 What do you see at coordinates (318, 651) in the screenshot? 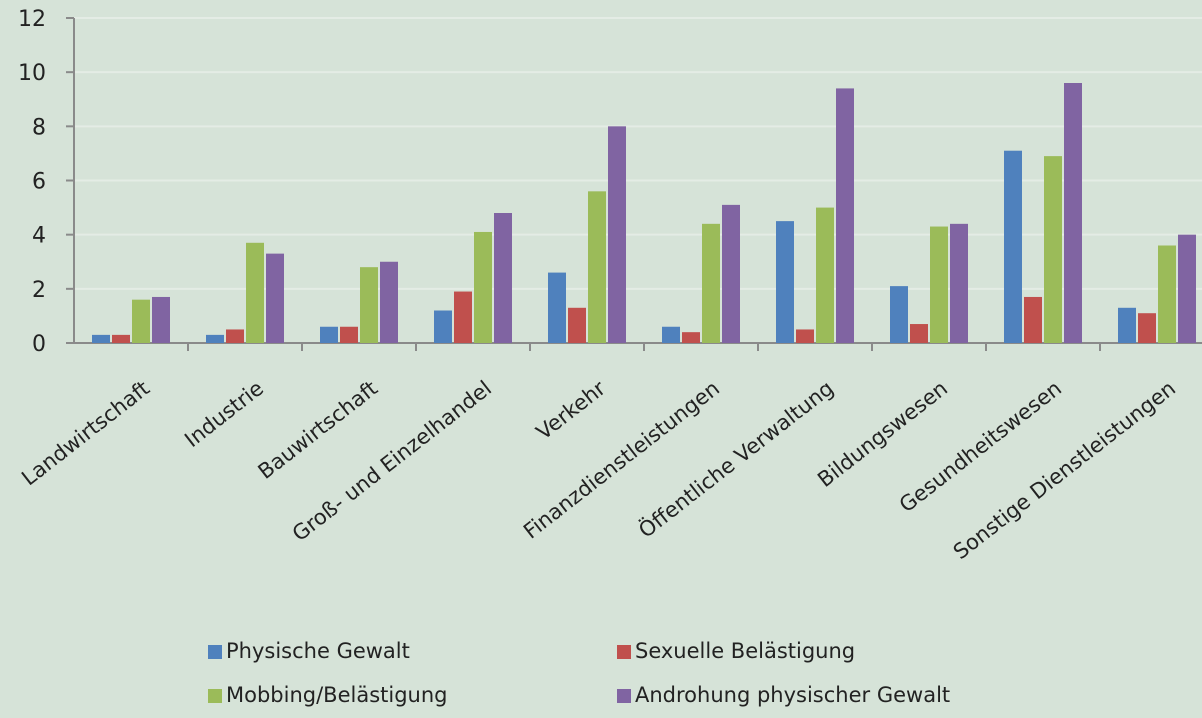
I see `legend-entry: Physische Gewalt` at bounding box center [318, 651].